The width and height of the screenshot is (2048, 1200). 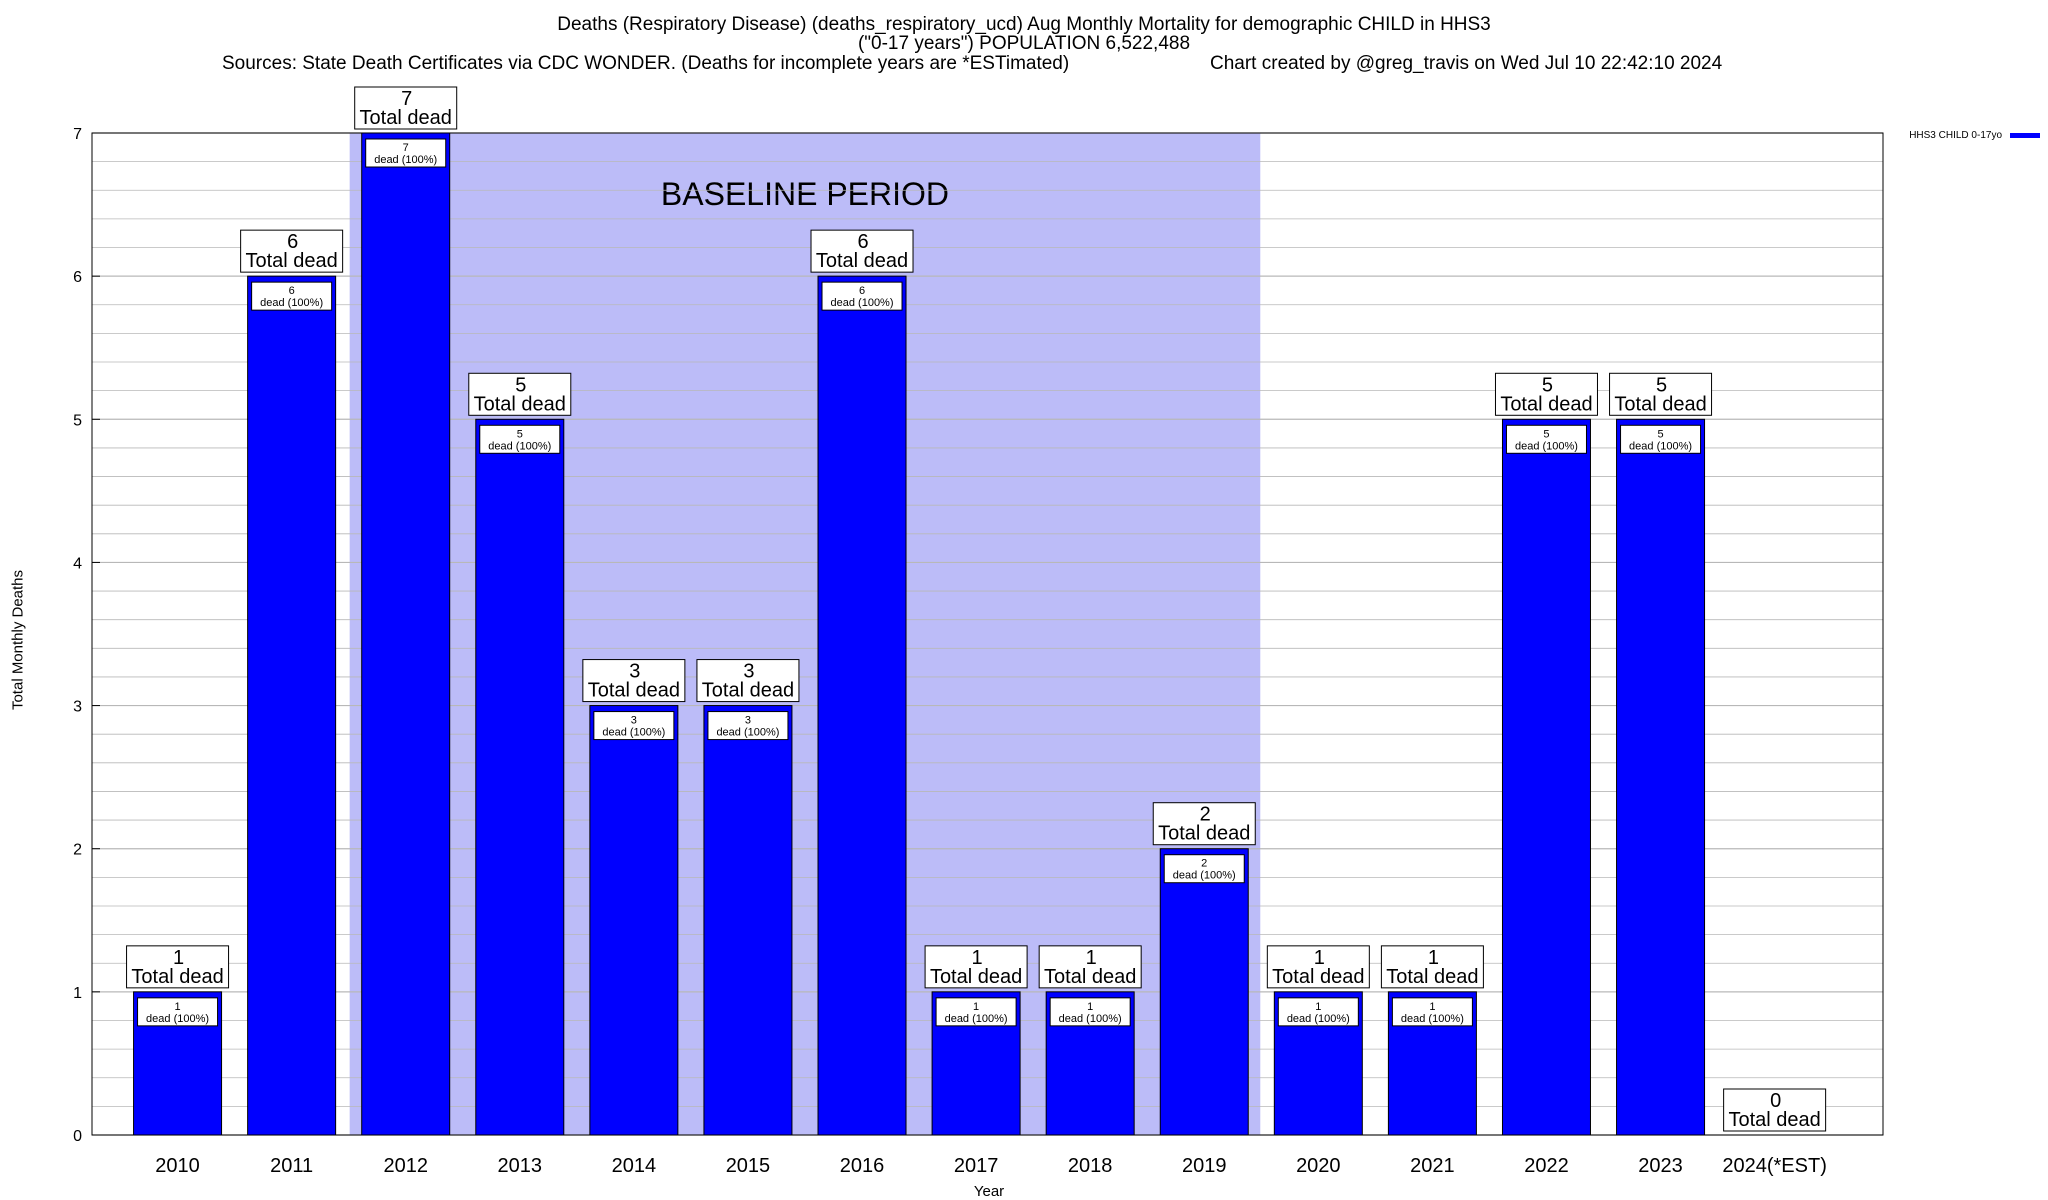 I want to click on inner-label-count: 2, so click(x=1204, y=864).